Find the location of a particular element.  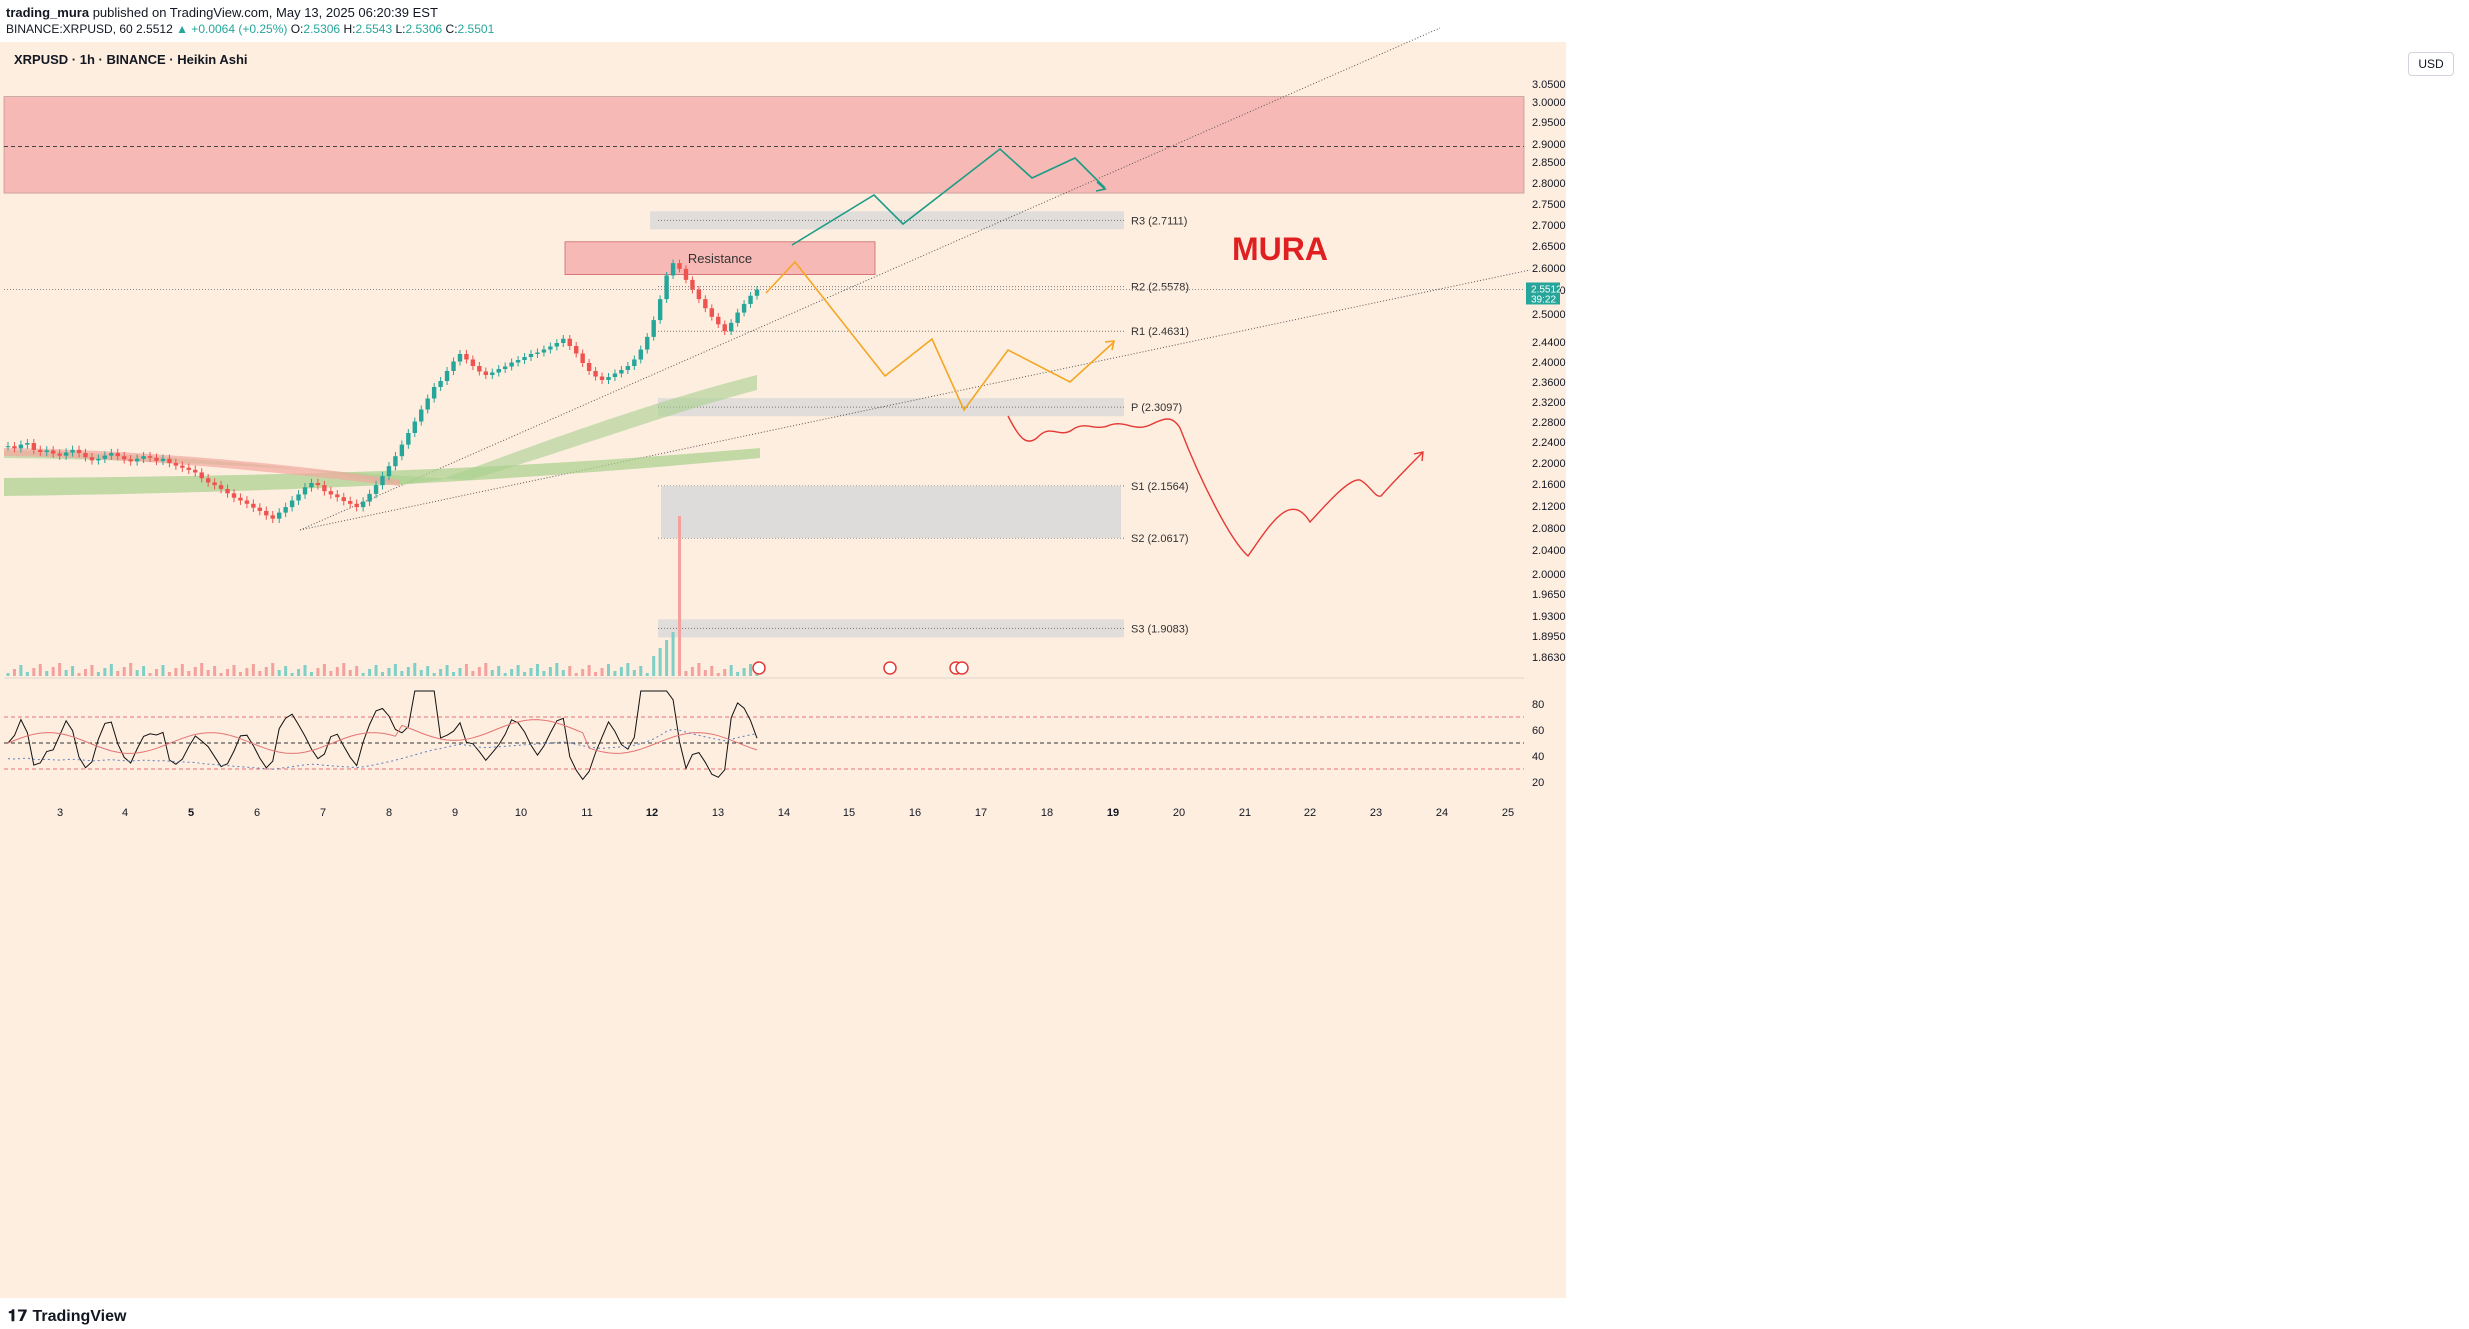

price-tick: 2.9000 is located at coordinates (1549, 145).